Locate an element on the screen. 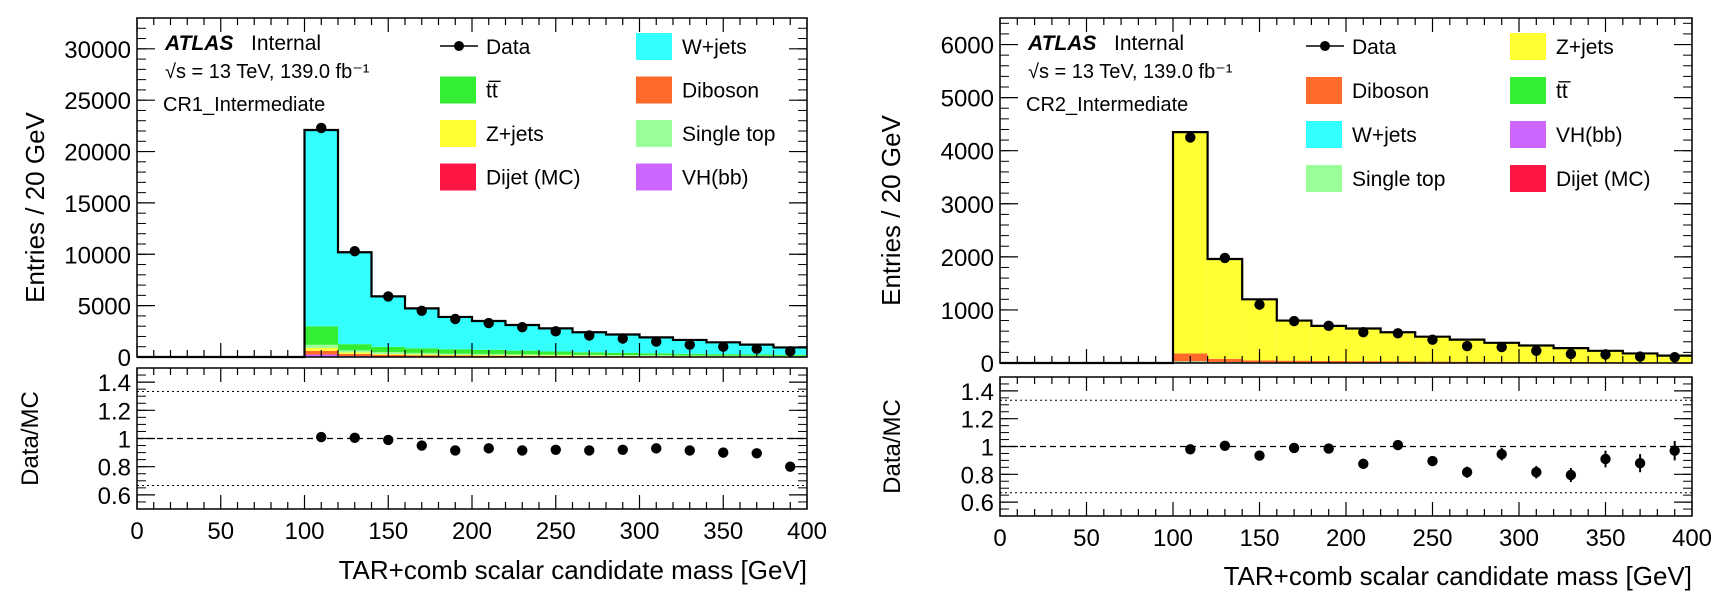  x-tick-label: 400 is located at coordinates (1692, 538).